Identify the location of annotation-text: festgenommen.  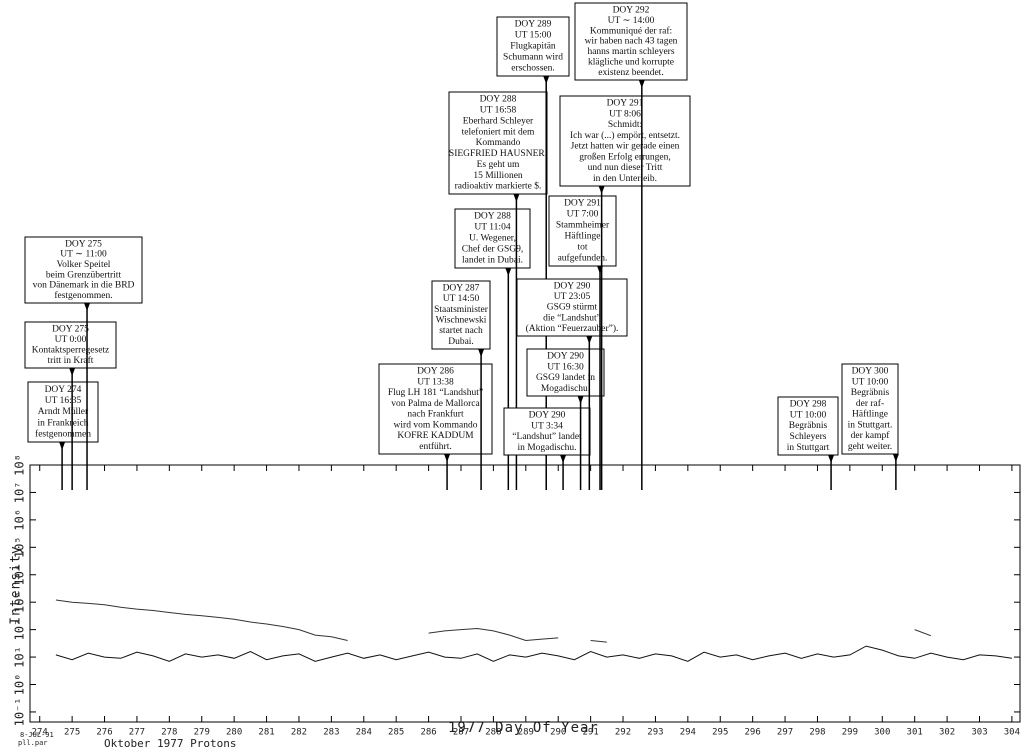
(63, 434).